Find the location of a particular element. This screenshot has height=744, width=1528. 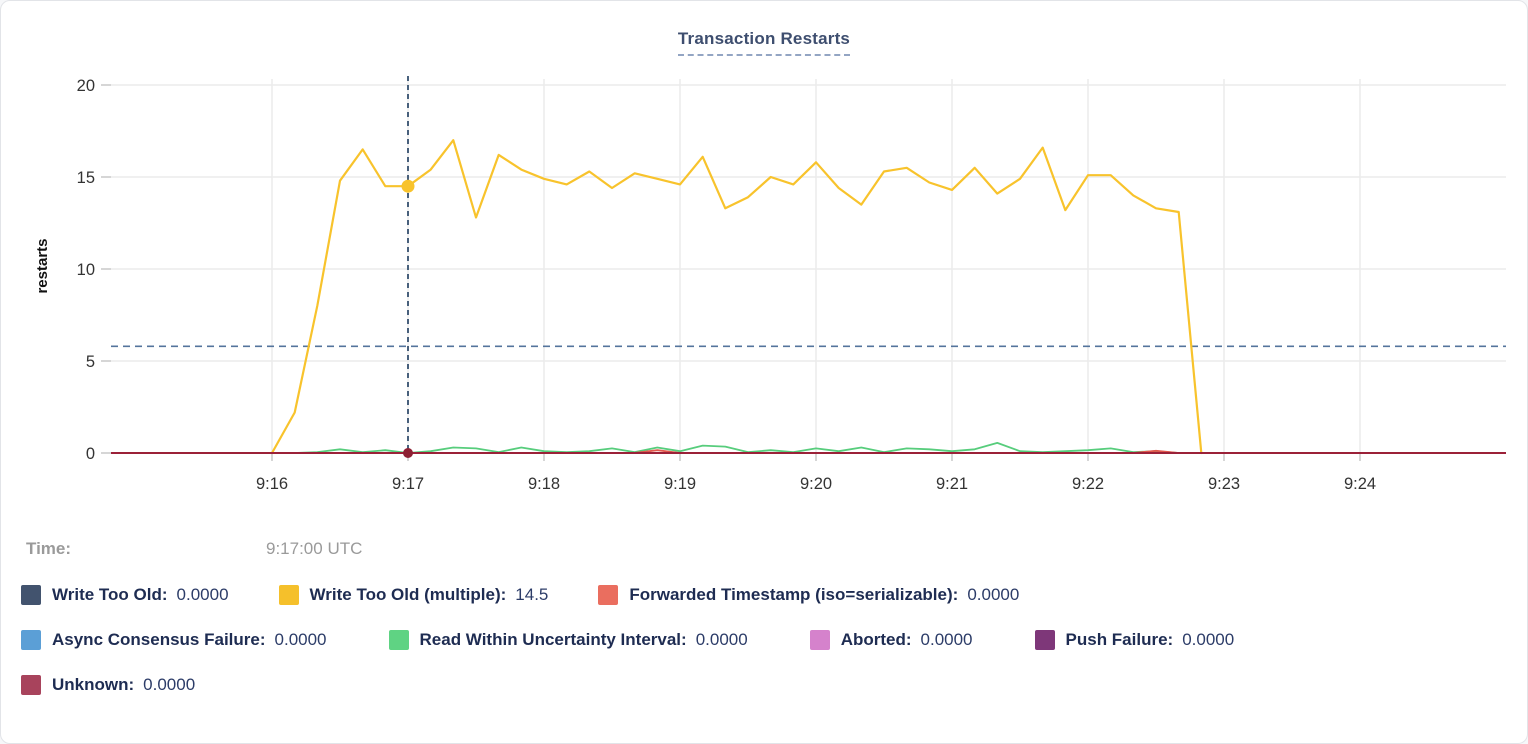

legend-label: Forwarded Timestamp (iso=serializable): is located at coordinates (794, 594).